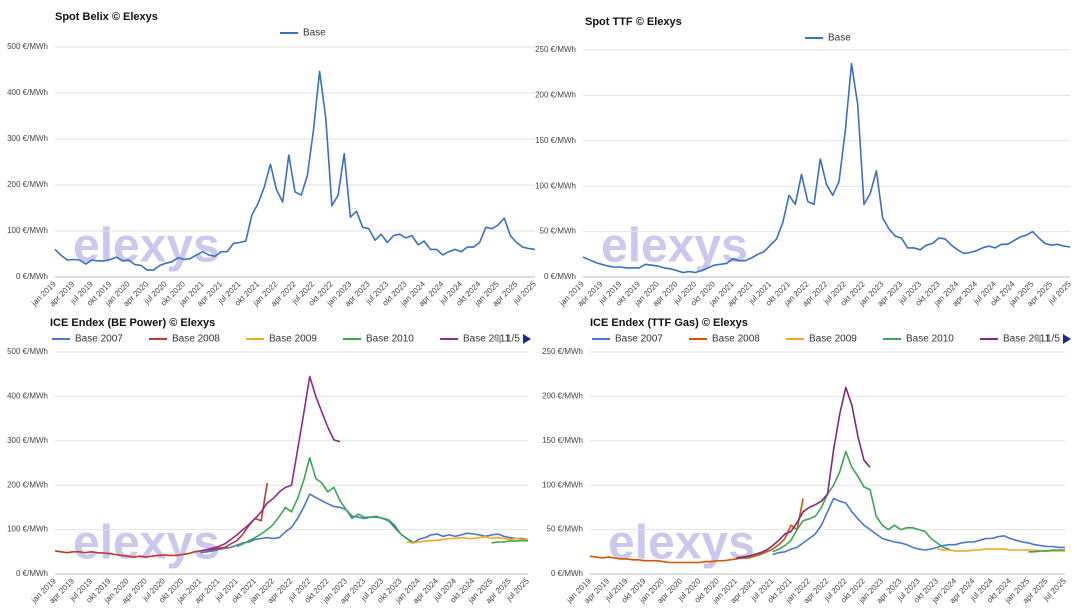 This screenshot has width=1080, height=608. Describe the element at coordinates (633, 22) in the screenshot. I see `chart-title: Spot TTF © Elexys` at that location.